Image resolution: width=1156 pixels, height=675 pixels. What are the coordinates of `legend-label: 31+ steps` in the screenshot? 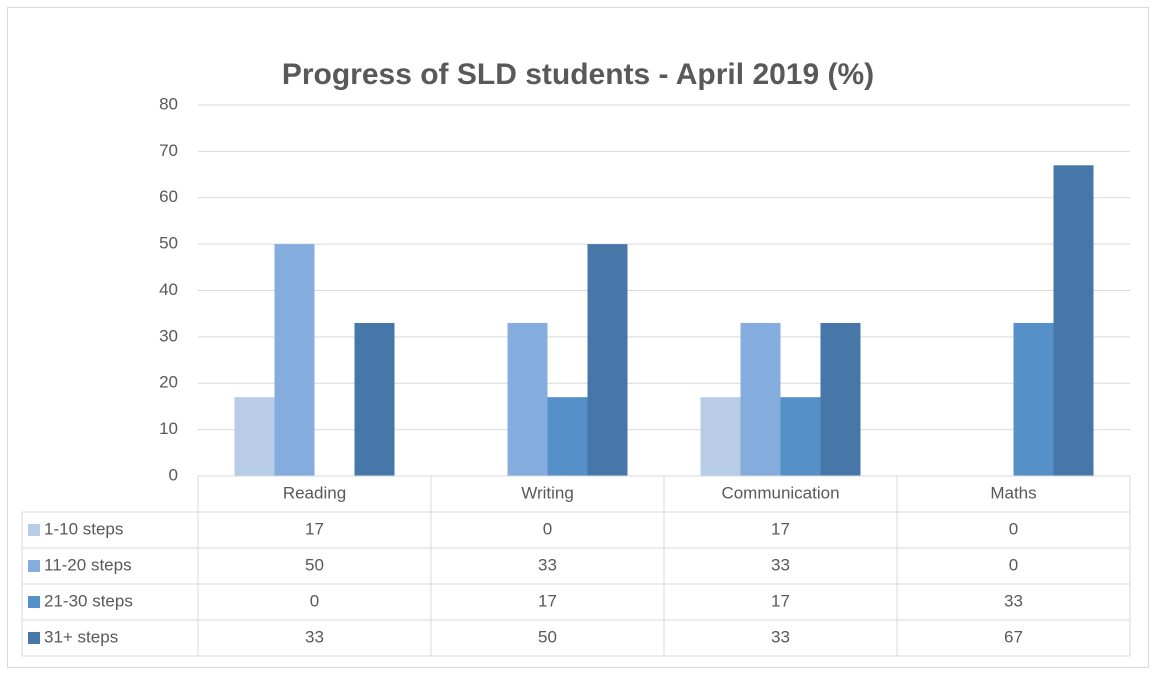 It's located at (81, 636).